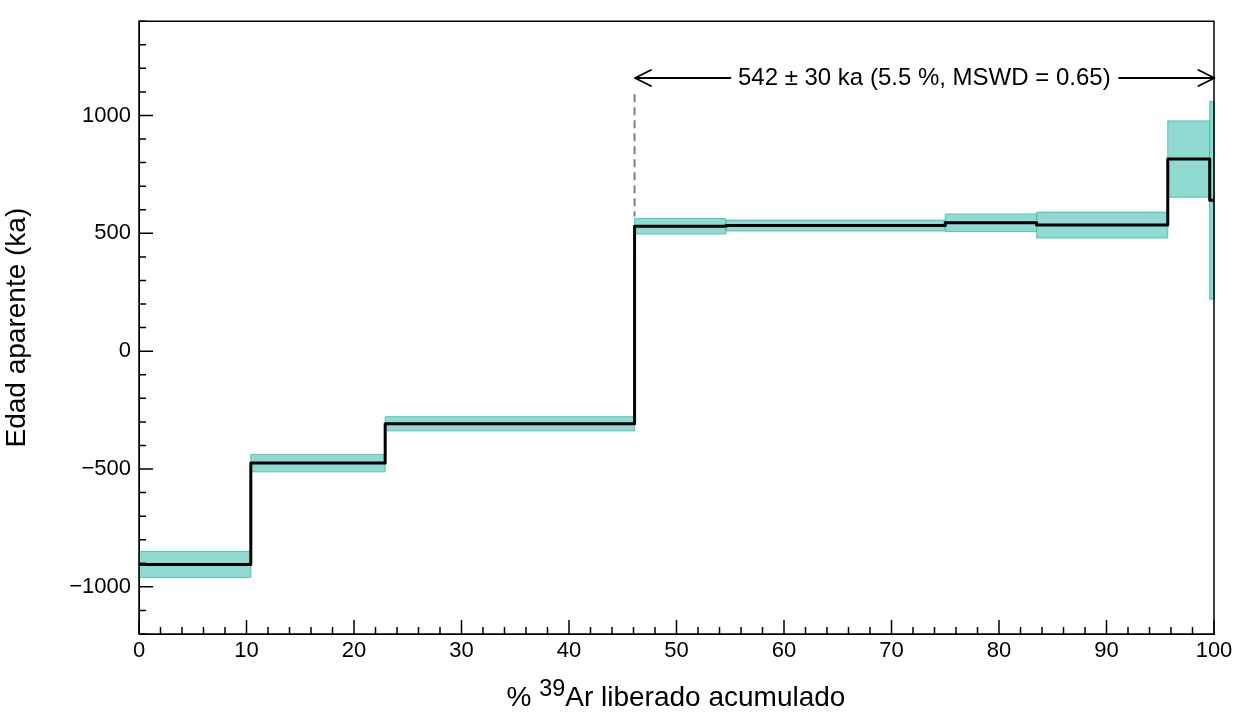 Image resolution: width=1244 pixels, height=713 pixels. I want to click on annotation: 542 ± 30 ka (5.5 %, MSWD = 0.65), so click(924, 76).